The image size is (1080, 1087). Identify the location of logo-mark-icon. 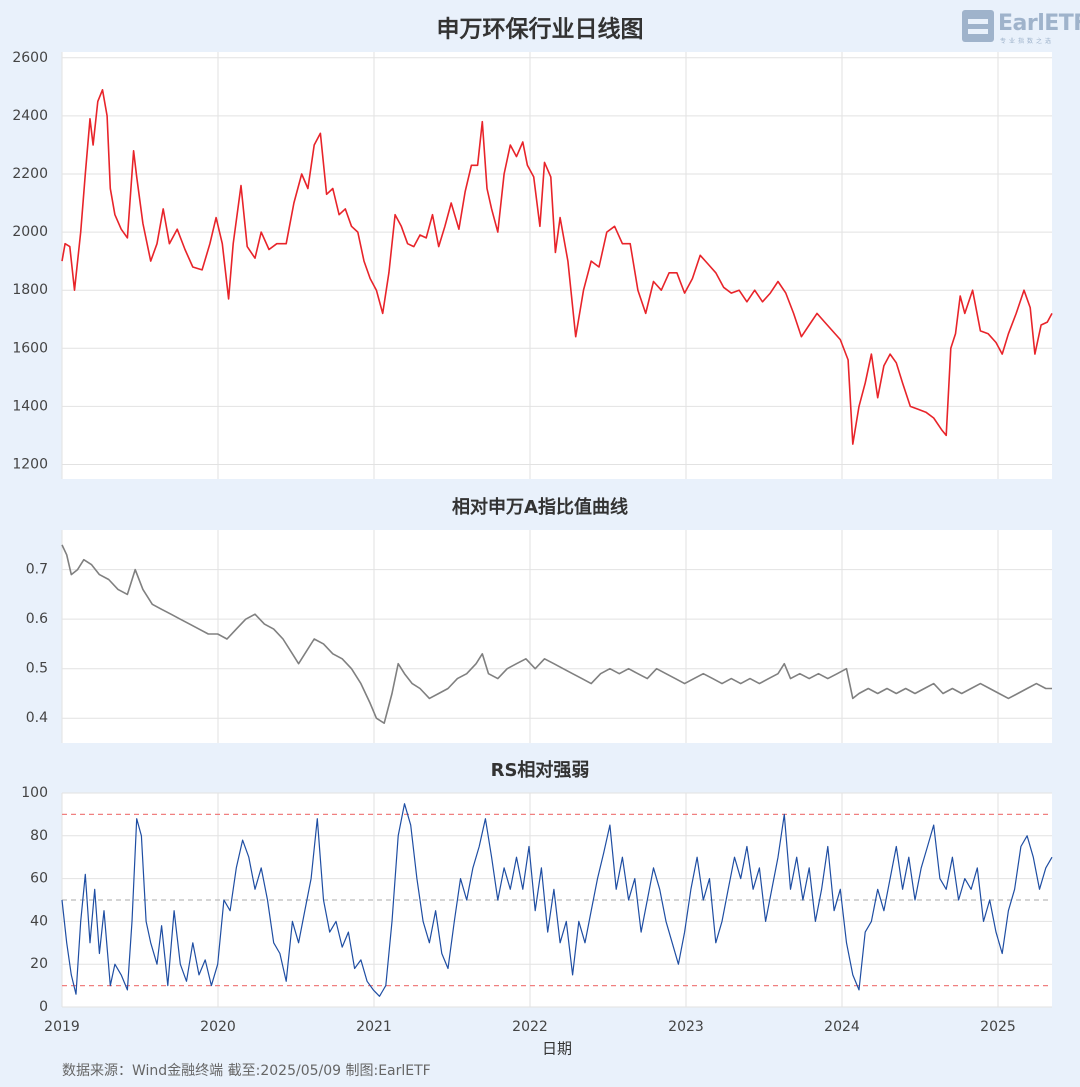
(978, 26).